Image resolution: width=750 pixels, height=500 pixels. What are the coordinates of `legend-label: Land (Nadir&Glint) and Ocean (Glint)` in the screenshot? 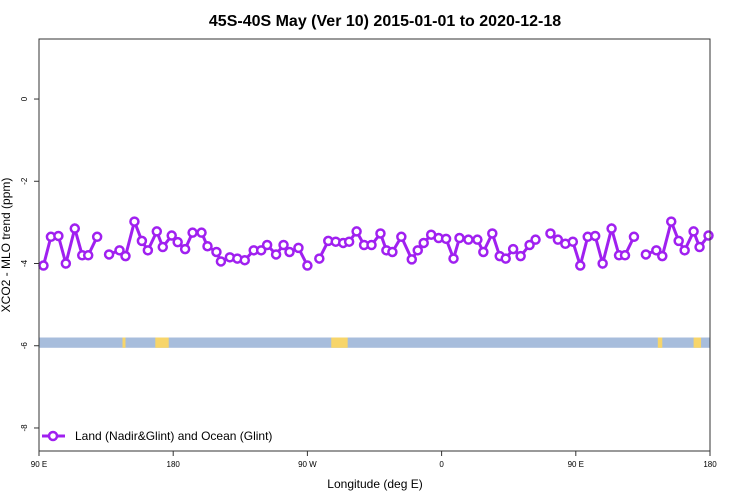 It's located at (173, 436).